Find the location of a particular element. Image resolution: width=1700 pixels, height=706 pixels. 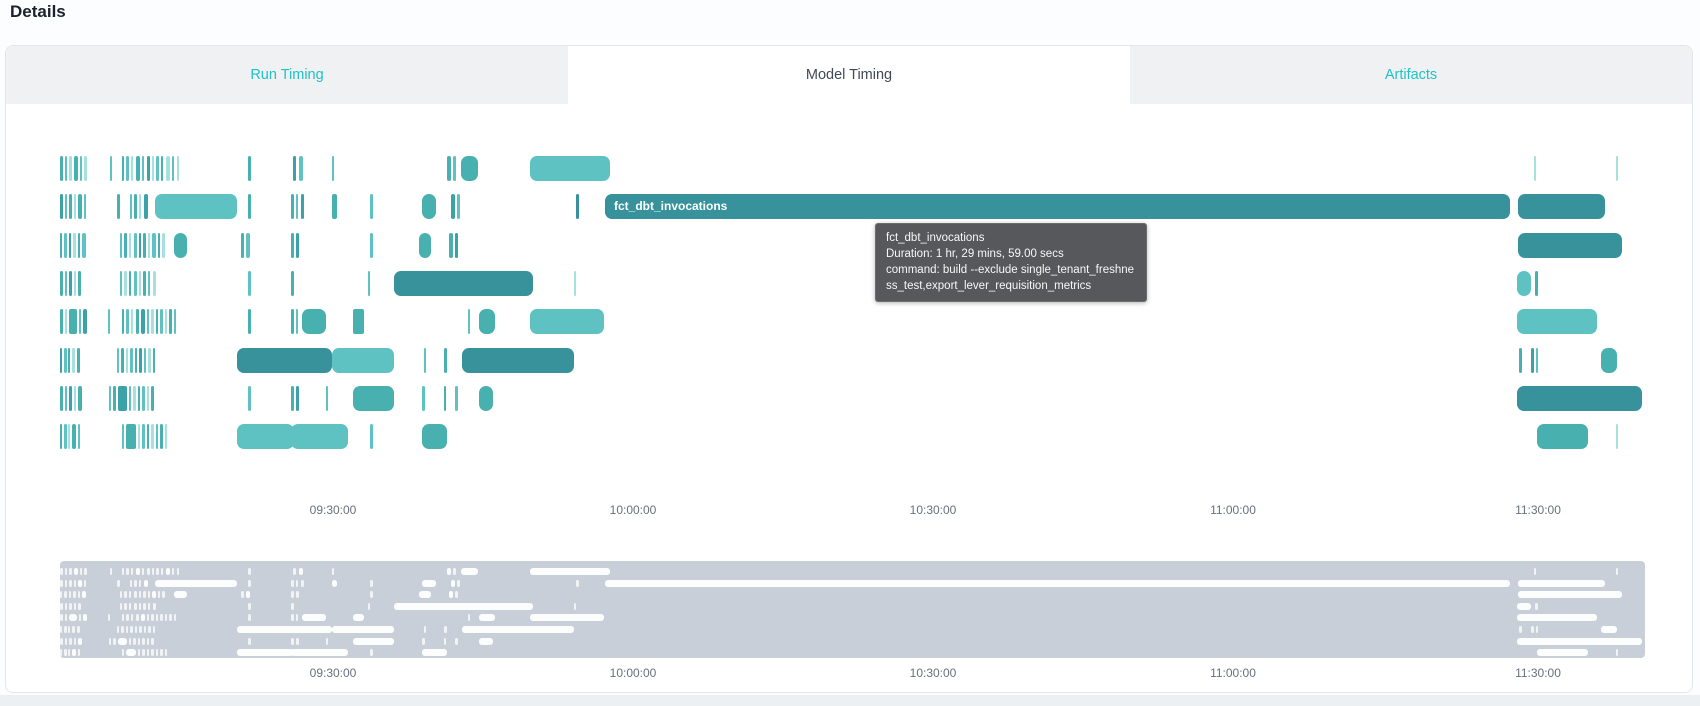

tab-artifacts: Artifacts is located at coordinates (1411, 75).